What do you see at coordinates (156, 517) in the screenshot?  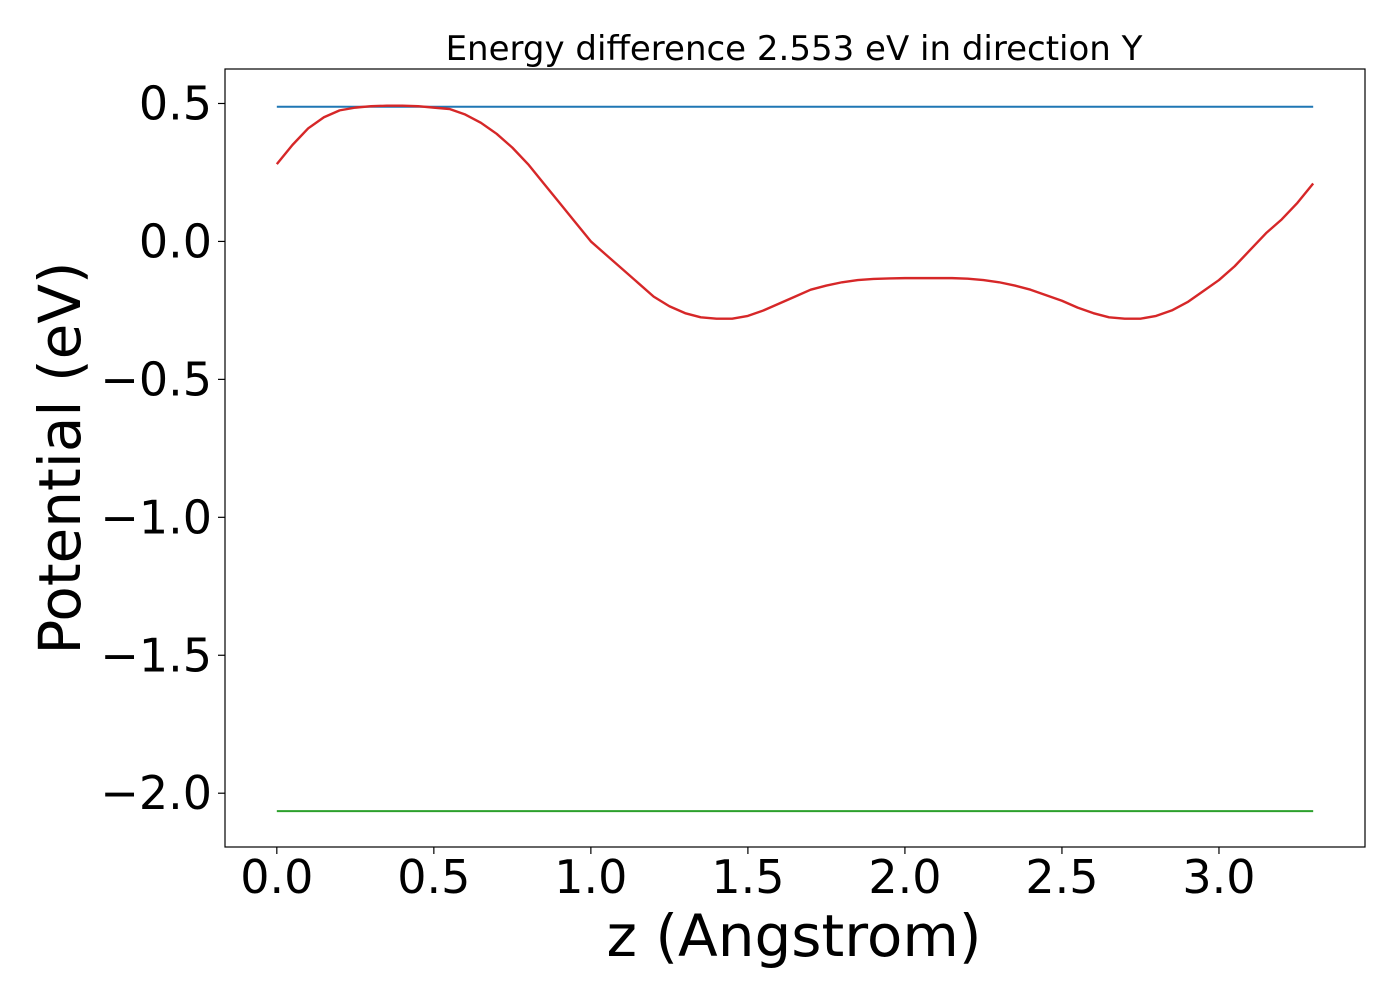 I see `y-tick-label: −1.0` at bounding box center [156, 517].